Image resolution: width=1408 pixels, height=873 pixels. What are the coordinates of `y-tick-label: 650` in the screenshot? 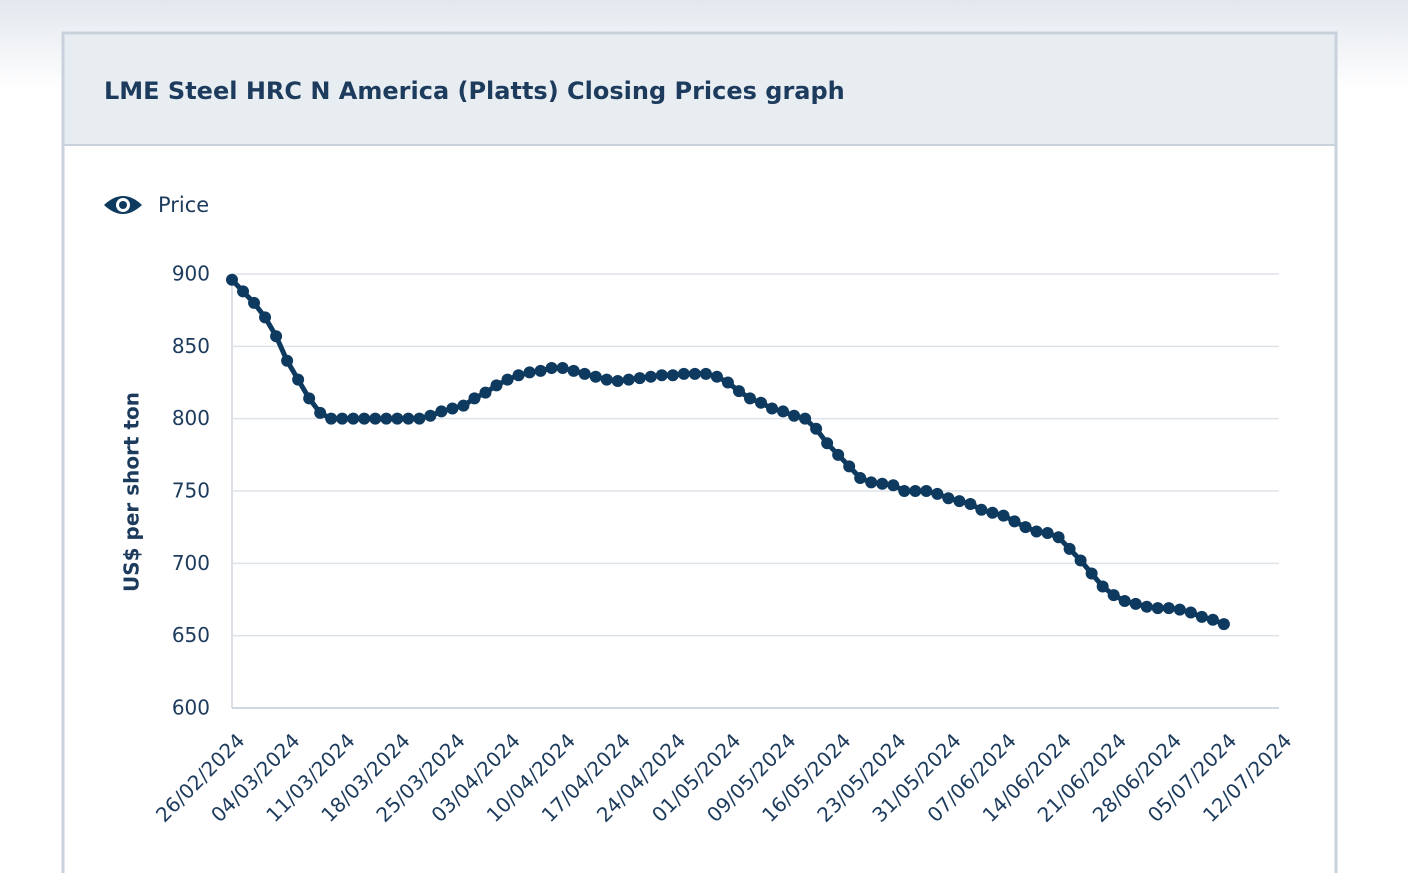 It's located at (191, 635).